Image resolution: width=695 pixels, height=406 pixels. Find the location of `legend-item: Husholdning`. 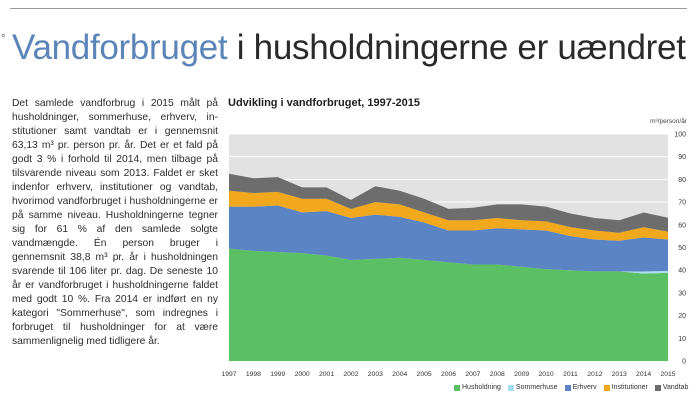

legend-item: Husholdning is located at coordinates (477, 387).